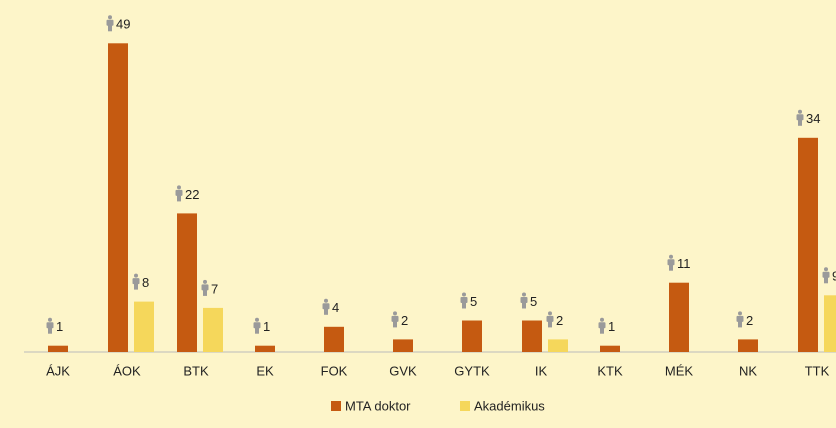 This screenshot has height=428, width=836. What do you see at coordinates (335, 307) in the screenshot?
I see `value-label: 4` at bounding box center [335, 307].